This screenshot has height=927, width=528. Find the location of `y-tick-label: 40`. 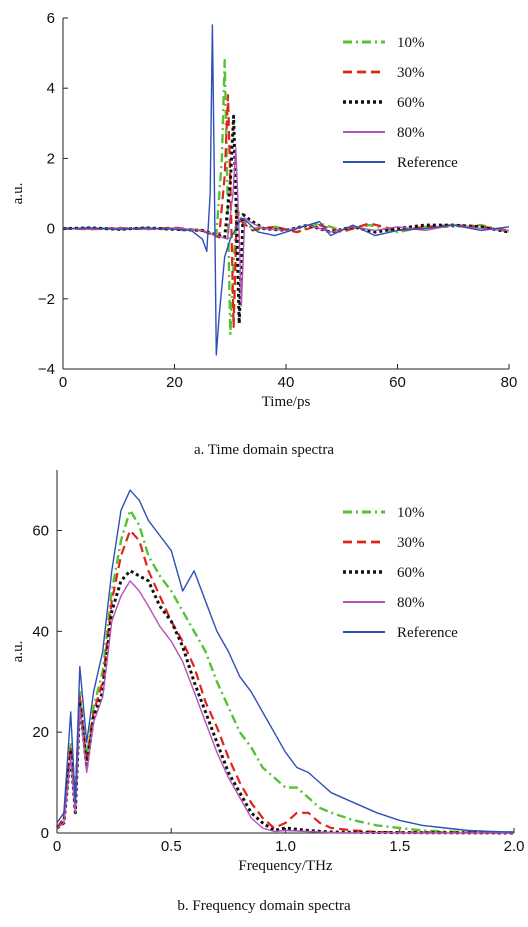

y-tick-label: 40 is located at coordinates (40, 631).